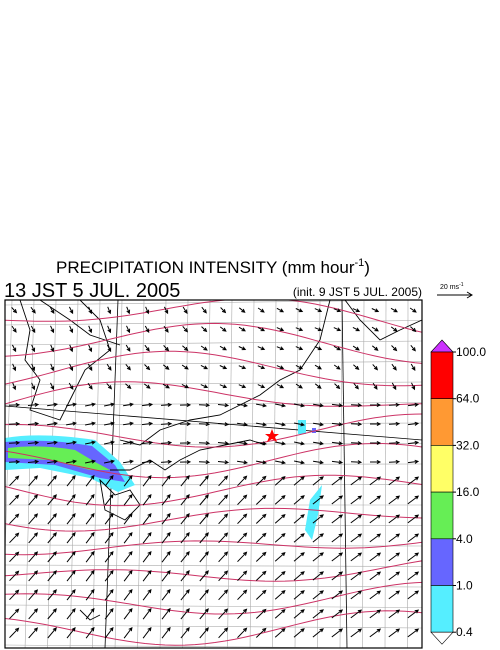 This screenshot has height=650, width=500. I want to click on colorbar-under, so click(442, 638).